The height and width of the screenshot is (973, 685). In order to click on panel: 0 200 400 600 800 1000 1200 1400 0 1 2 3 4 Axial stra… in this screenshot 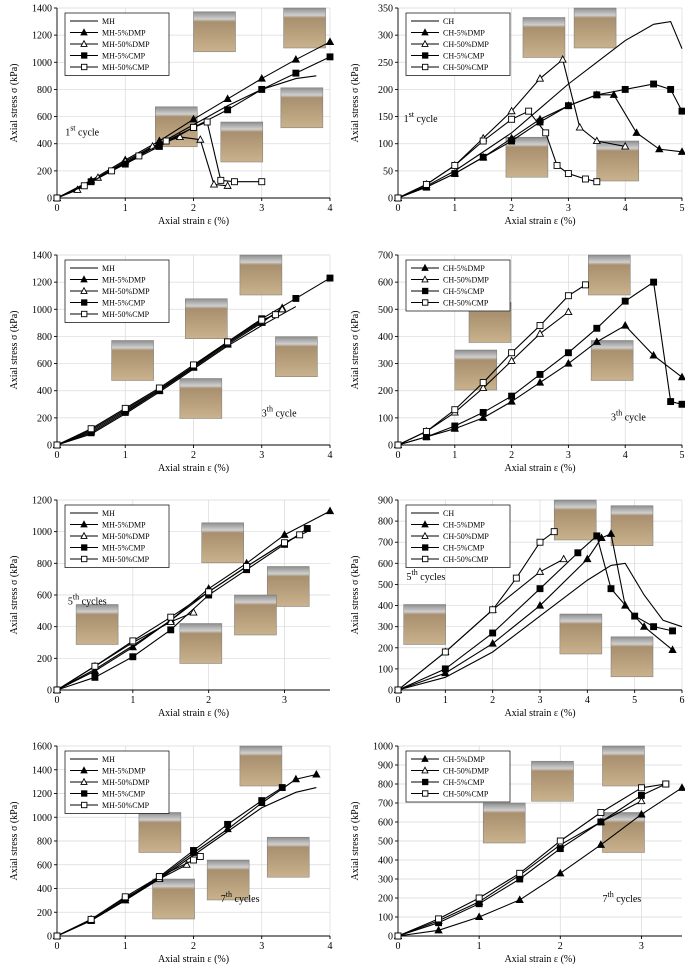, I will do `click(171, 362)`.